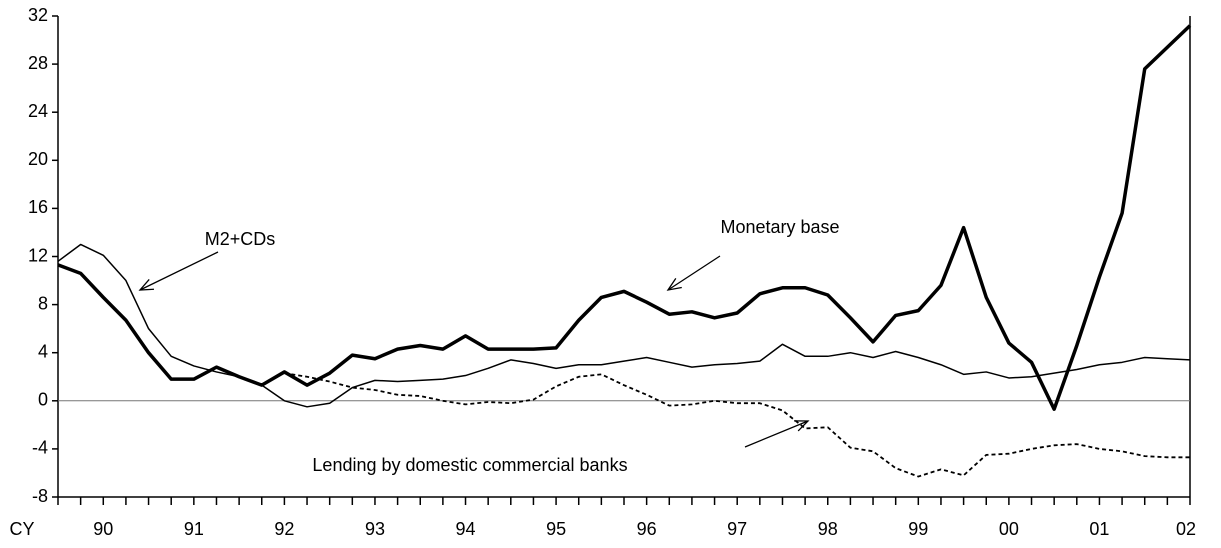 The image size is (1221, 548). What do you see at coordinates (466, 529) in the screenshot?
I see `x-tick-label: 94` at bounding box center [466, 529].